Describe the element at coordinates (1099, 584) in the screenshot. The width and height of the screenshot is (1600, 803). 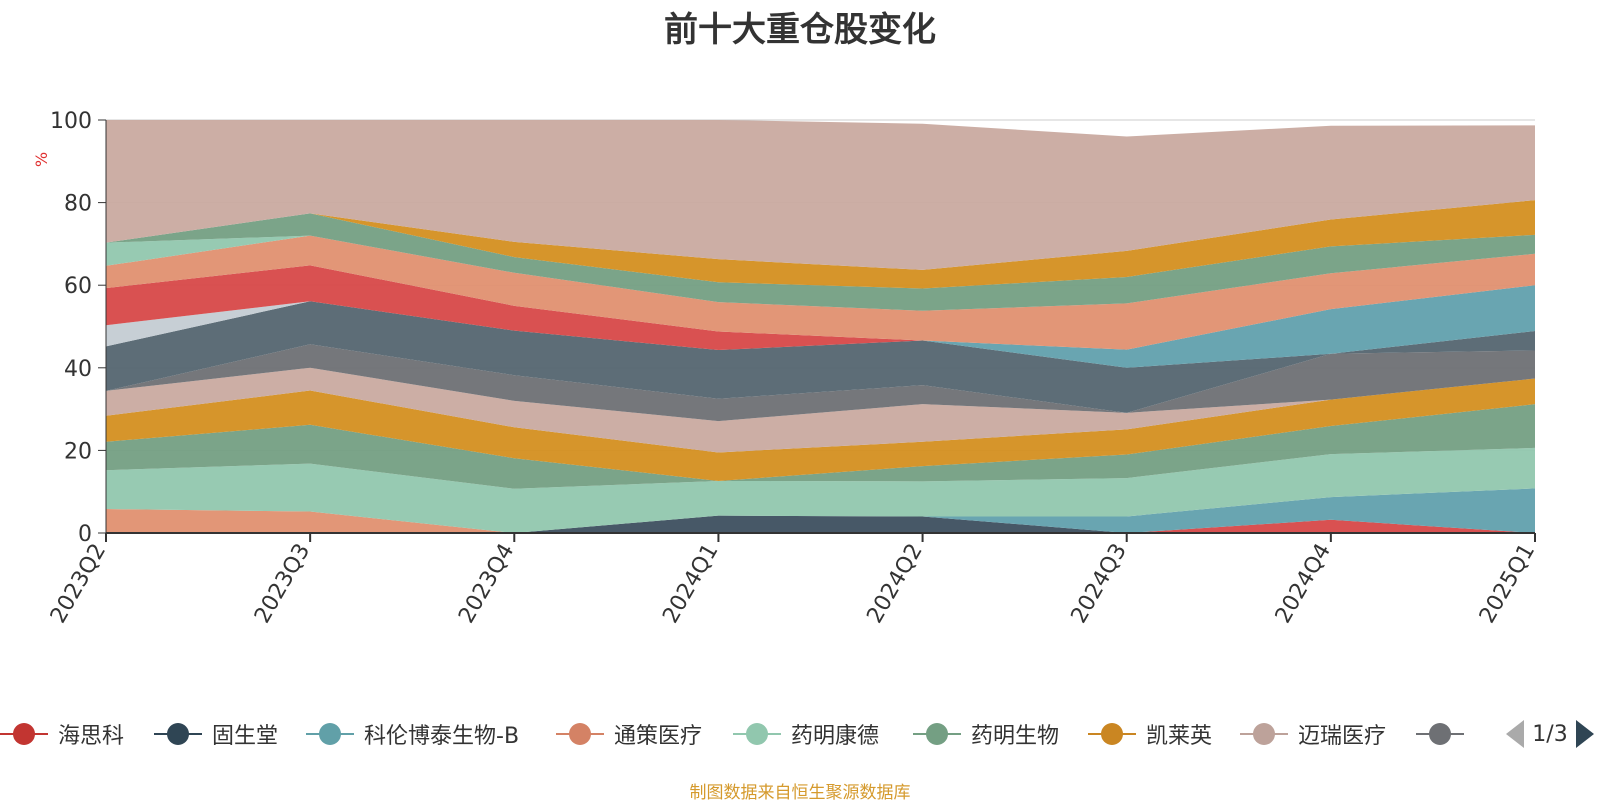
I see `x-tick-label: 2024Q3` at that location.